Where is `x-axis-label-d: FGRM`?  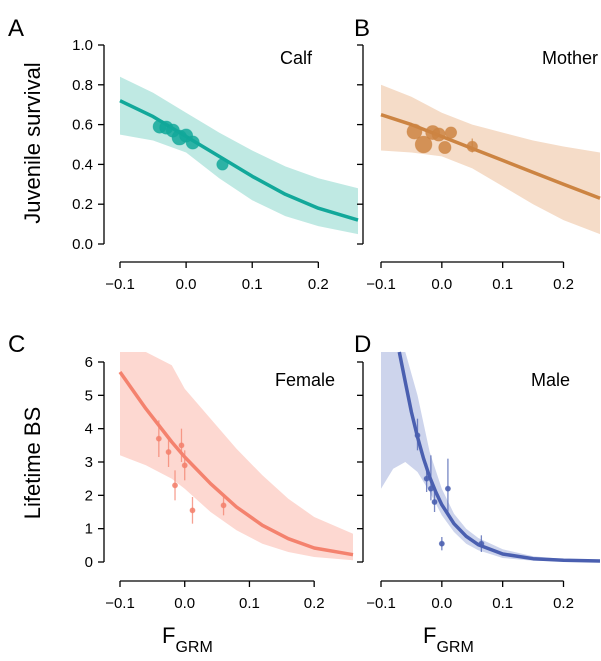 x-axis-label-d: FGRM is located at coordinates (448, 639).